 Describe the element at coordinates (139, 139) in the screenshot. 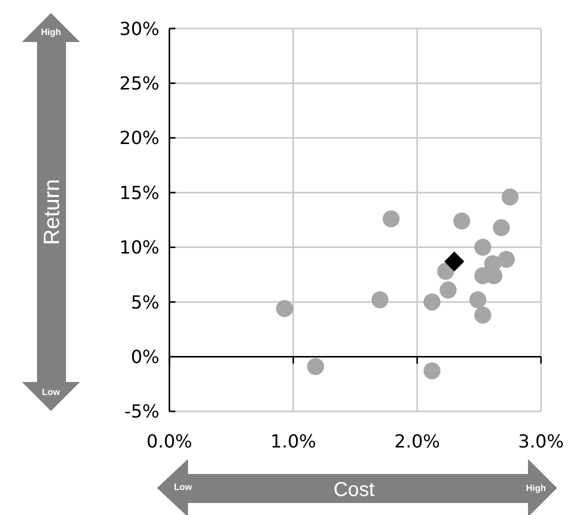

I see `y-tick-label: 20%` at that location.